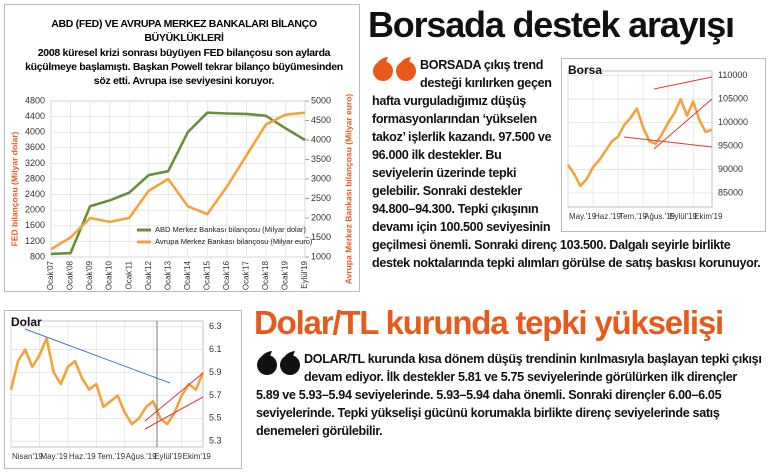 The height and width of the screenshot is (473, 770). I want to click on y-tick-label: 1600, so click(35, 225).